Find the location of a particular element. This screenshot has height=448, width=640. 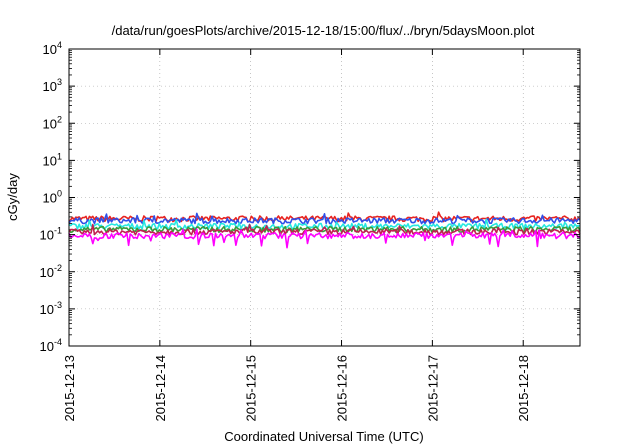

y-tick-label: 10¹ is located at coordinates (52, 159).